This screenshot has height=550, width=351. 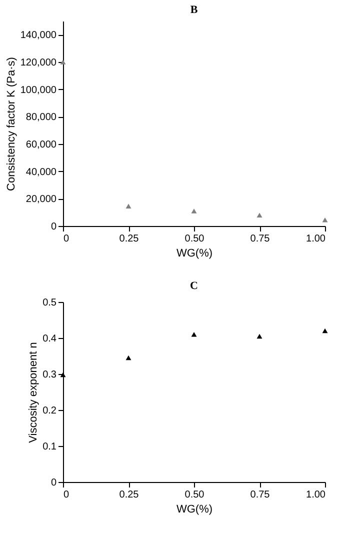 What do you see at coordinates (41, 200) in the screenshot?
I see `y-tick-label: 20,000` at bounding box center [41, 200].